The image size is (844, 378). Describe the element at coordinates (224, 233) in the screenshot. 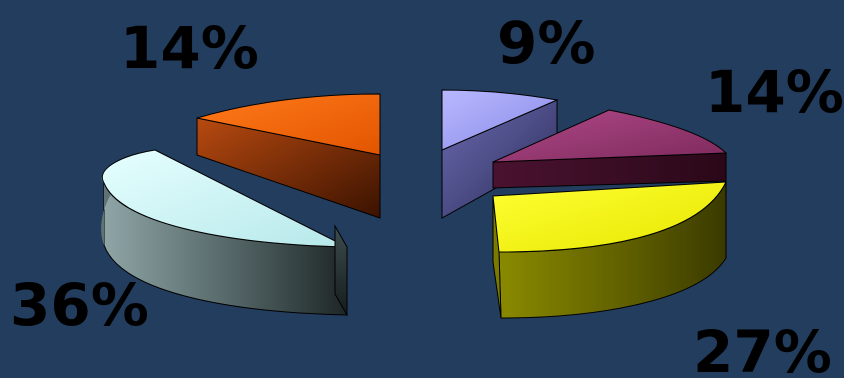

I see `slice-cyan` at that location.